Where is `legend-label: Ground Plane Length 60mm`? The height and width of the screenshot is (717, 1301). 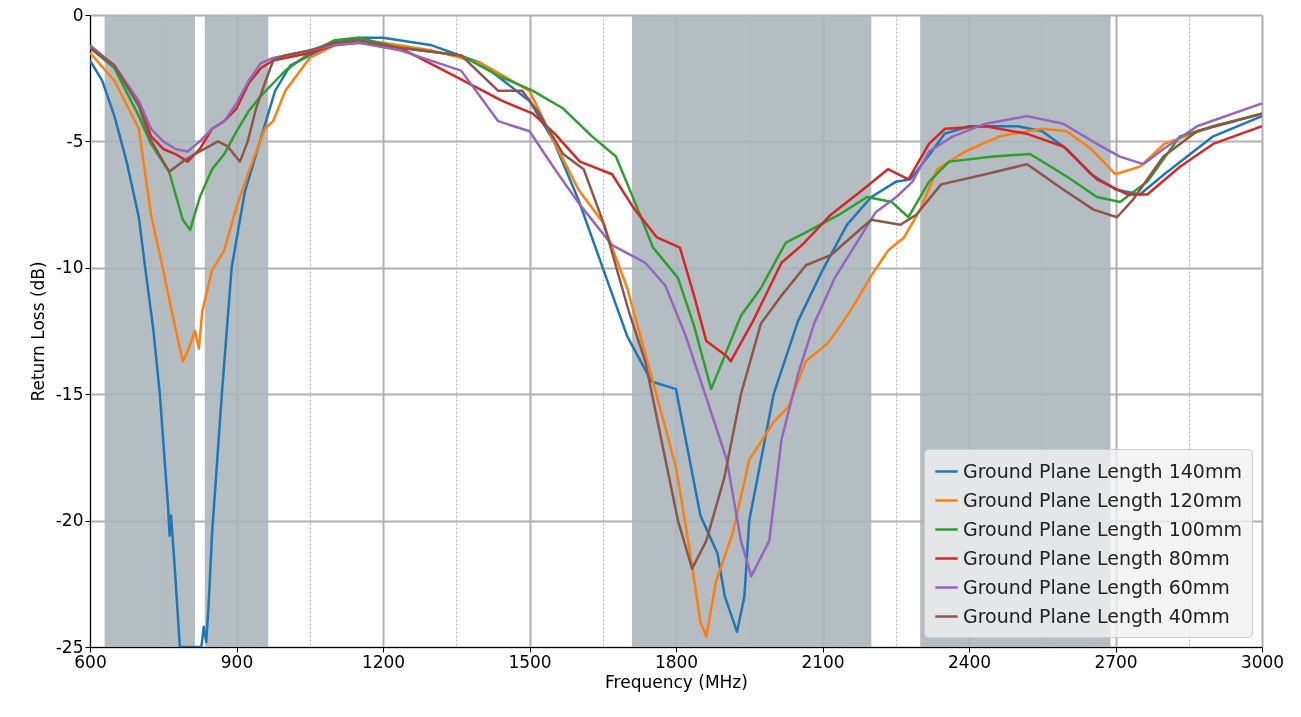
legend-label: Ground Plane Length 60mm is located at coordinates (1096, 586).